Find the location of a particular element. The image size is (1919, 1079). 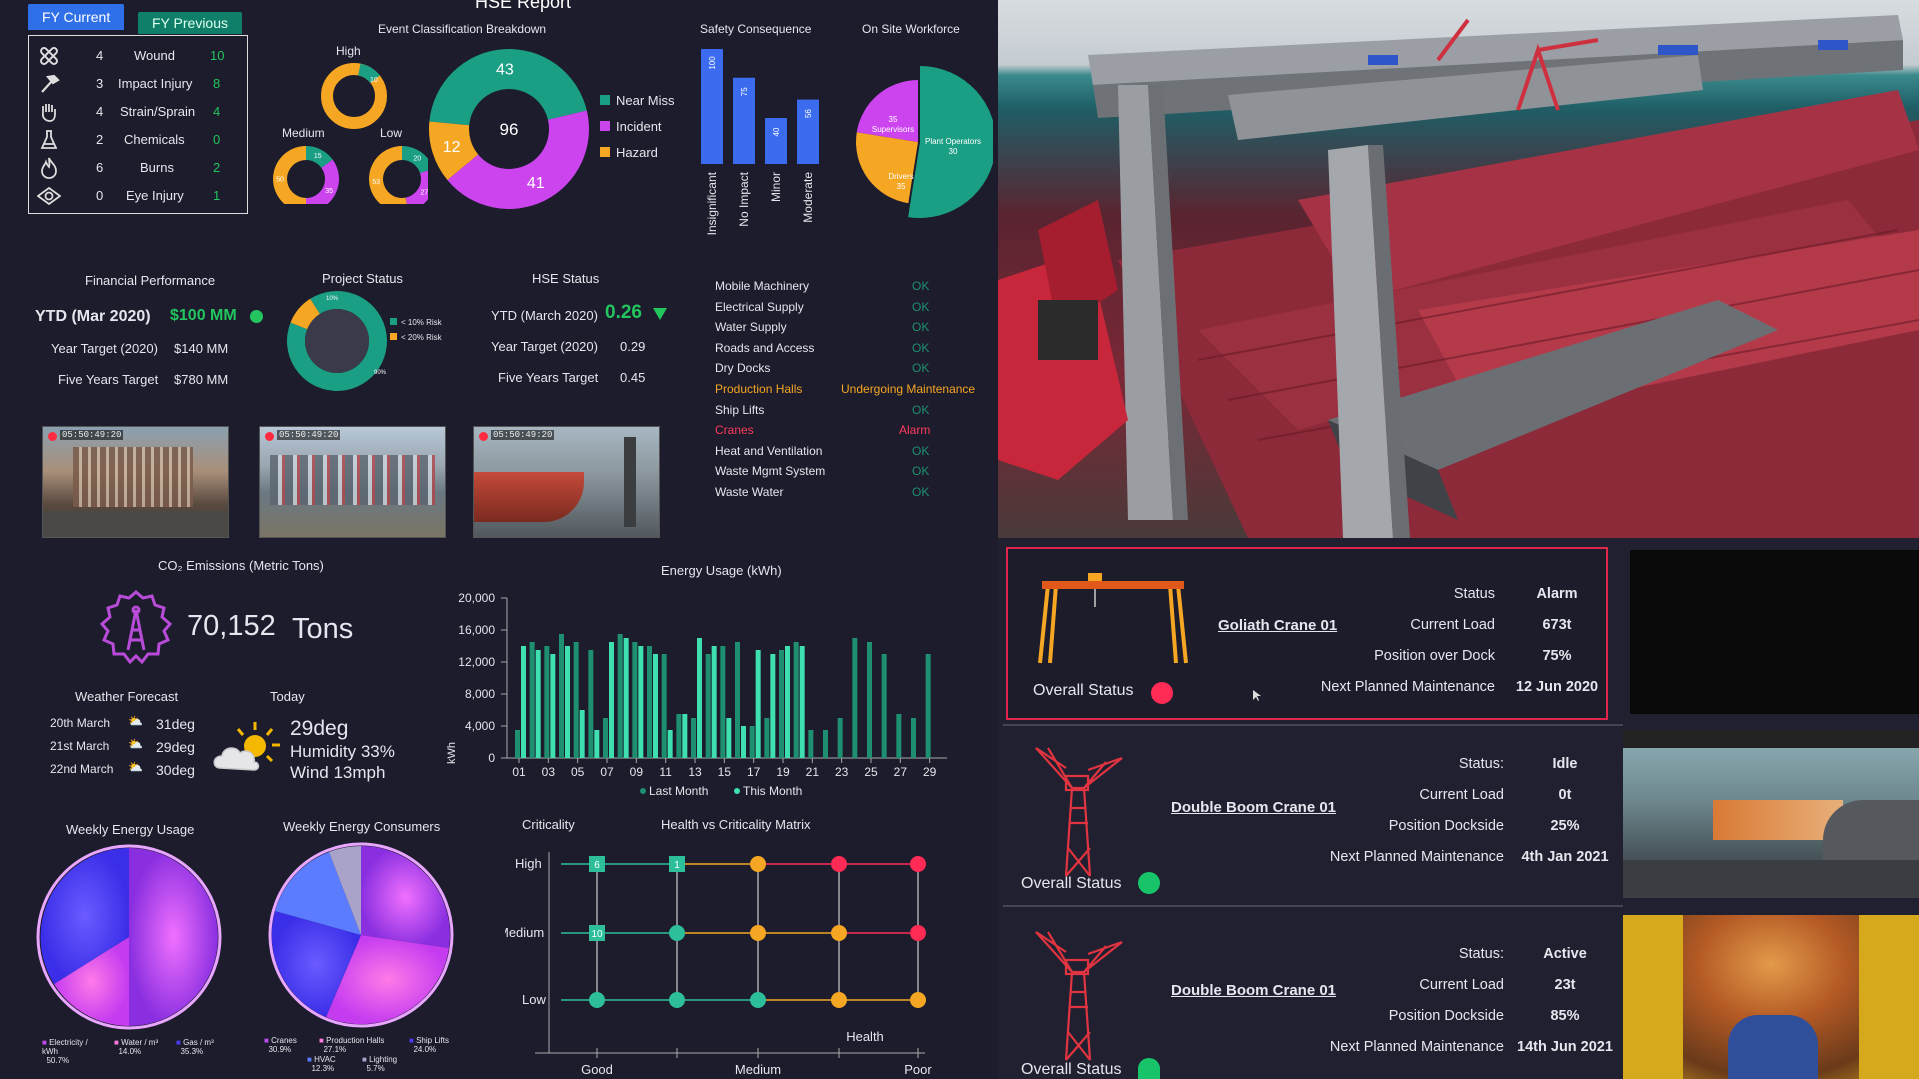

recording-indicator is located at coordinates (269, 436).